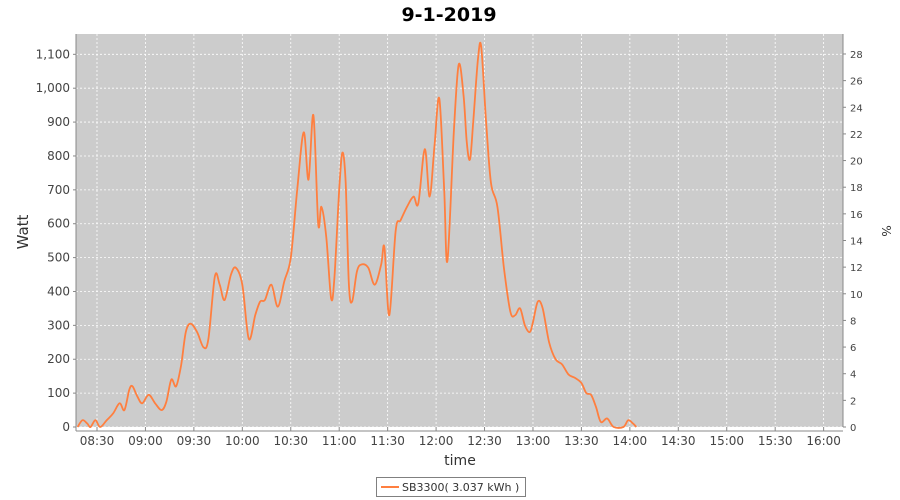  Describe the element at coordinates (533, 441) in the screenshot. I see `x-tick-label: 13:00` at that location.